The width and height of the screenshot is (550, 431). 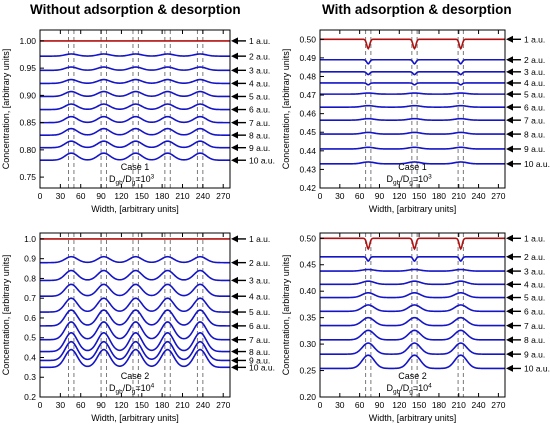 I want to click on y-tick-label: 0.75, so click(x=27, y=177).